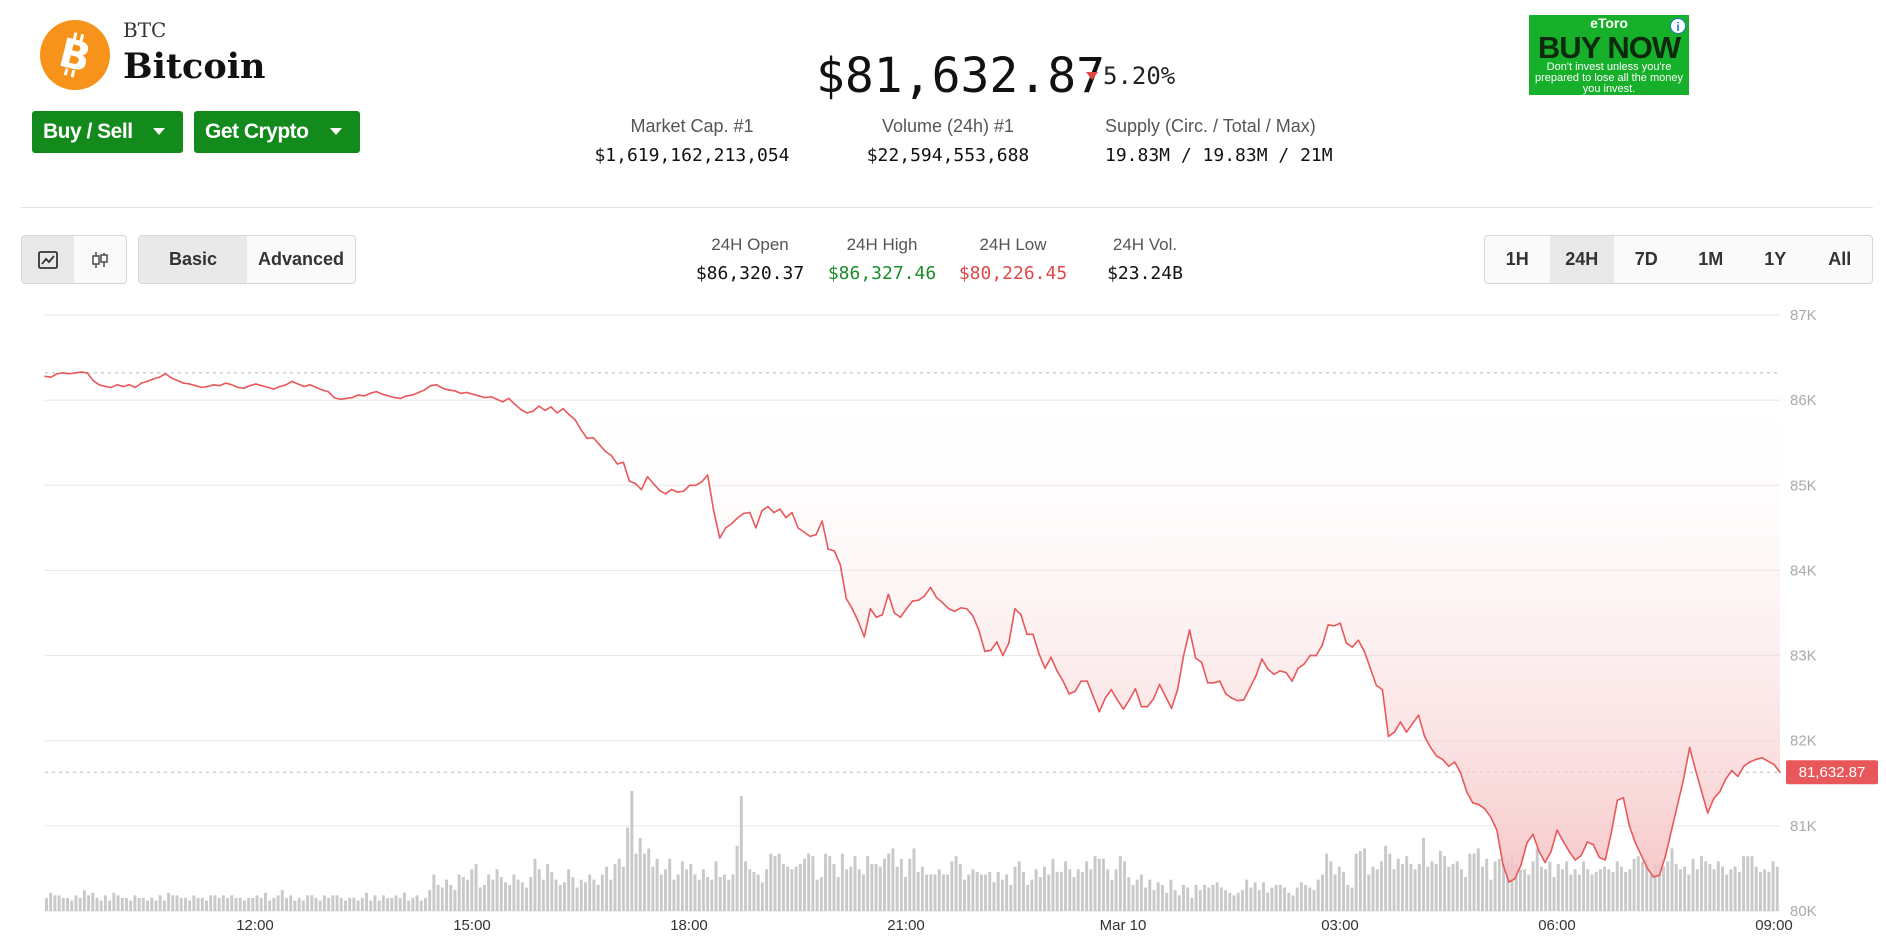  I want to click on price-change-percent: 5.20%, so click(1139, 76).